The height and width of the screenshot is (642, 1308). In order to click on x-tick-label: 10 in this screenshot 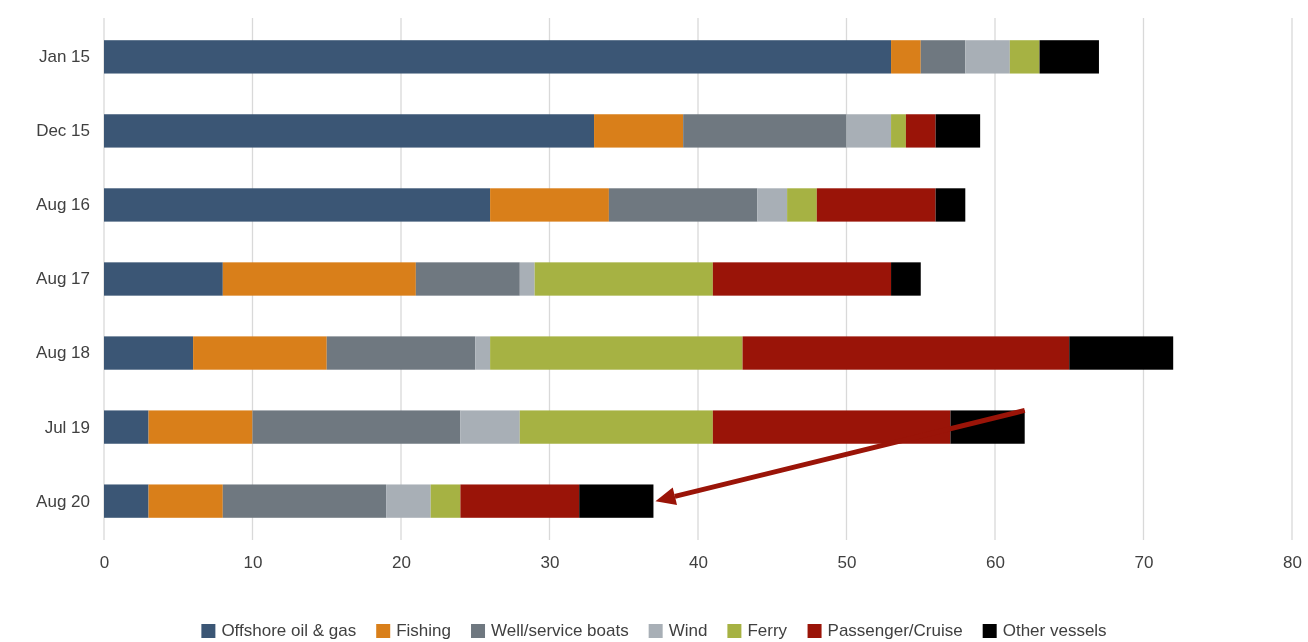, I will do `click(253, 563)`.